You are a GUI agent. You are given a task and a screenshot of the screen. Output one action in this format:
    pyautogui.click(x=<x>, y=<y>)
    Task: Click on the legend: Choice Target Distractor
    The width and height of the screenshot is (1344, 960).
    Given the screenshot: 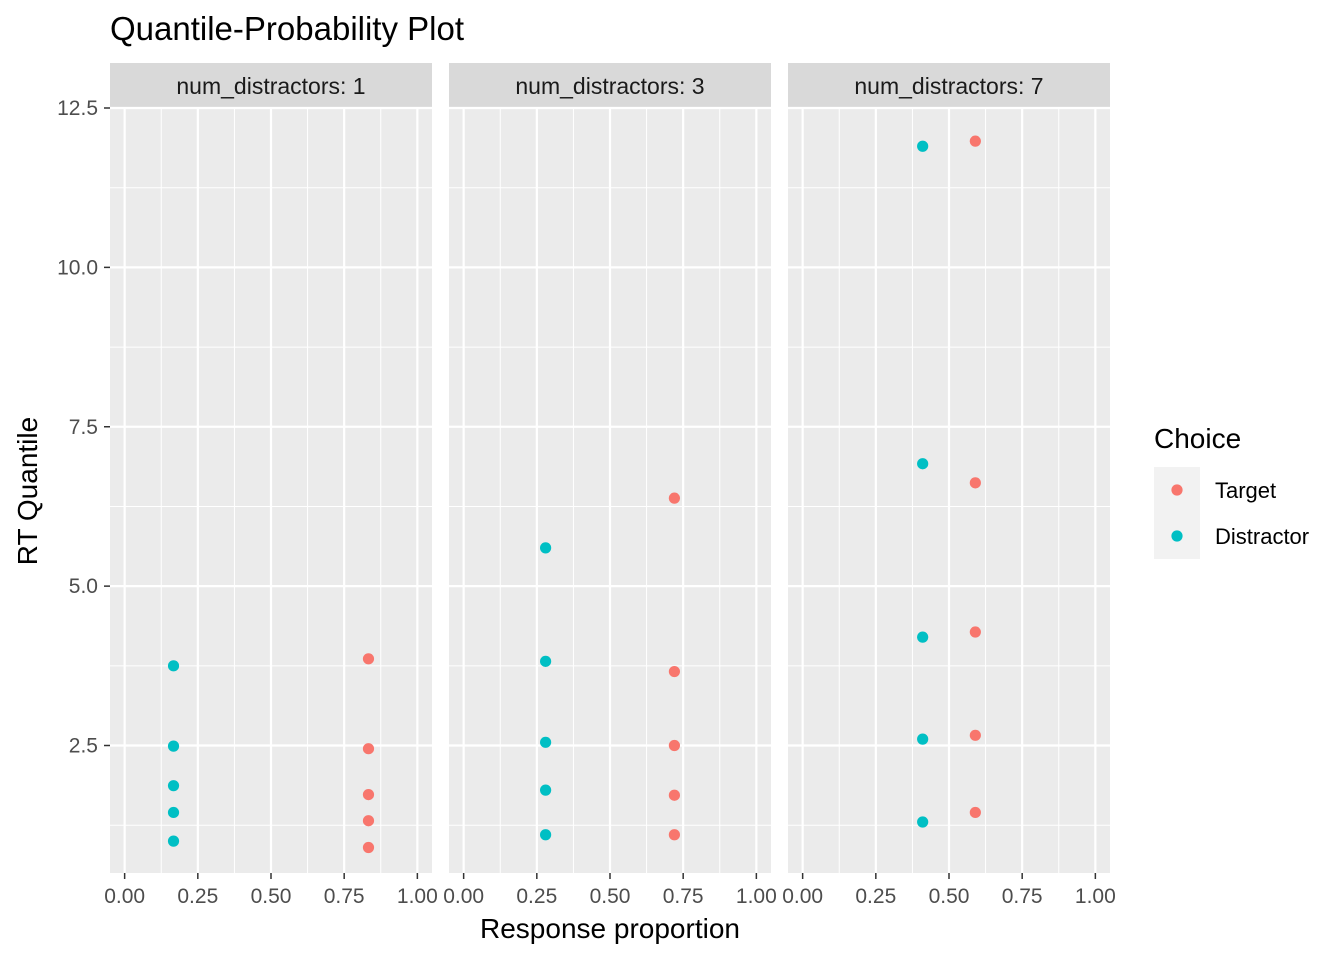 What is the action you would take?
    pyautogui.click(x=1231, y=491)
    